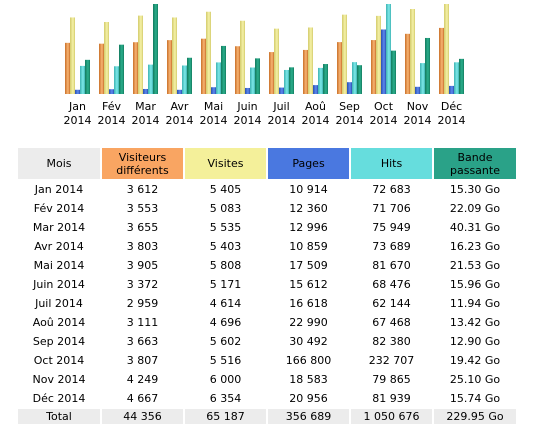 The height and width of the screenshot is (444, 536). What do you see at coordinates (225, 360) in the screenshot?
I see `cell-visites: 5 516` at bounding box center [225, 360].